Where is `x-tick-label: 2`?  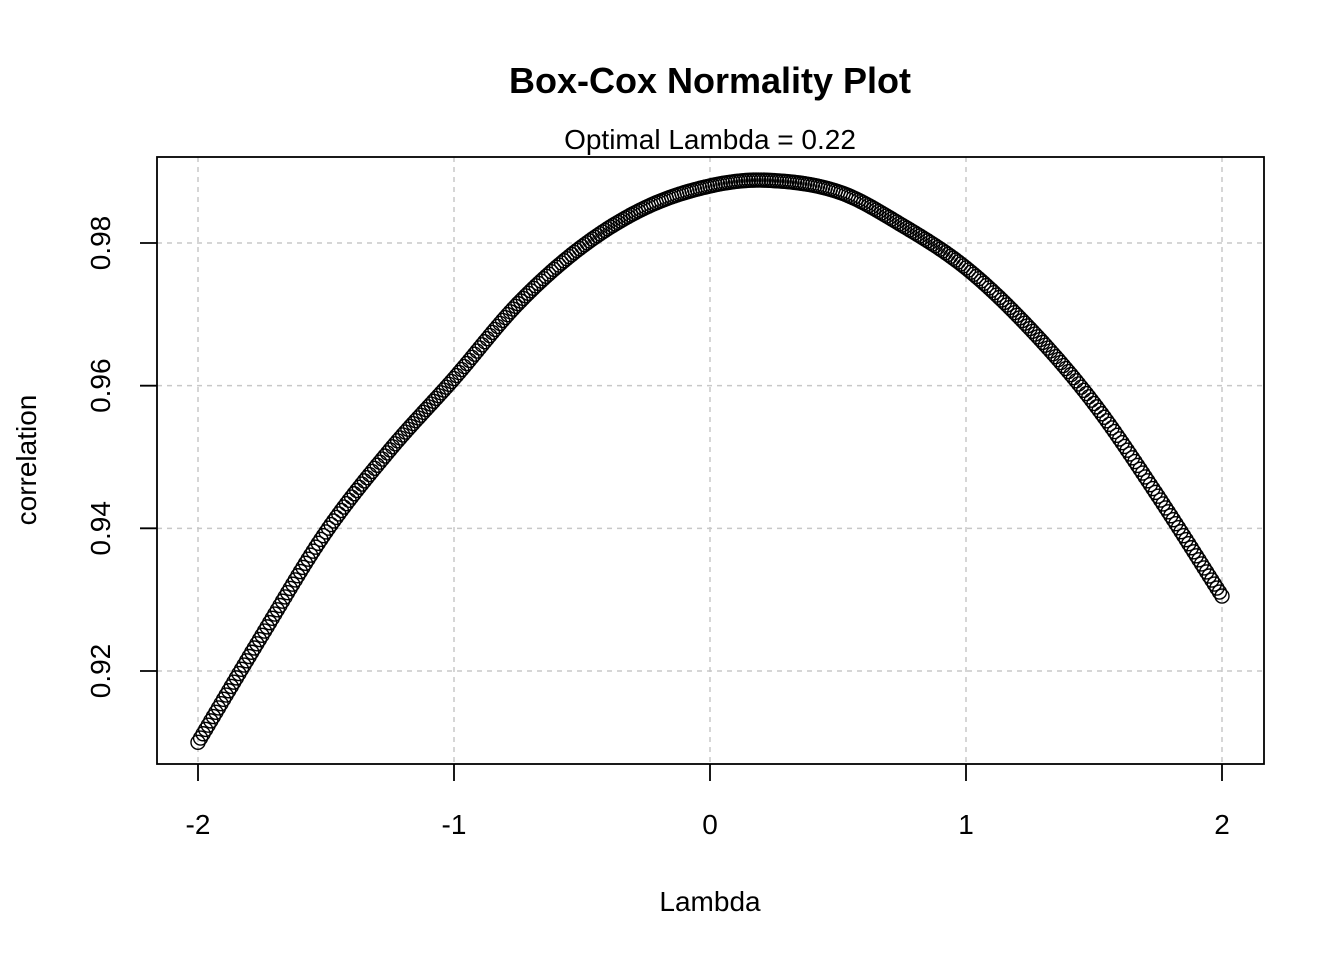
x-tick-label: 2 is located at coordinates (1222, 824).